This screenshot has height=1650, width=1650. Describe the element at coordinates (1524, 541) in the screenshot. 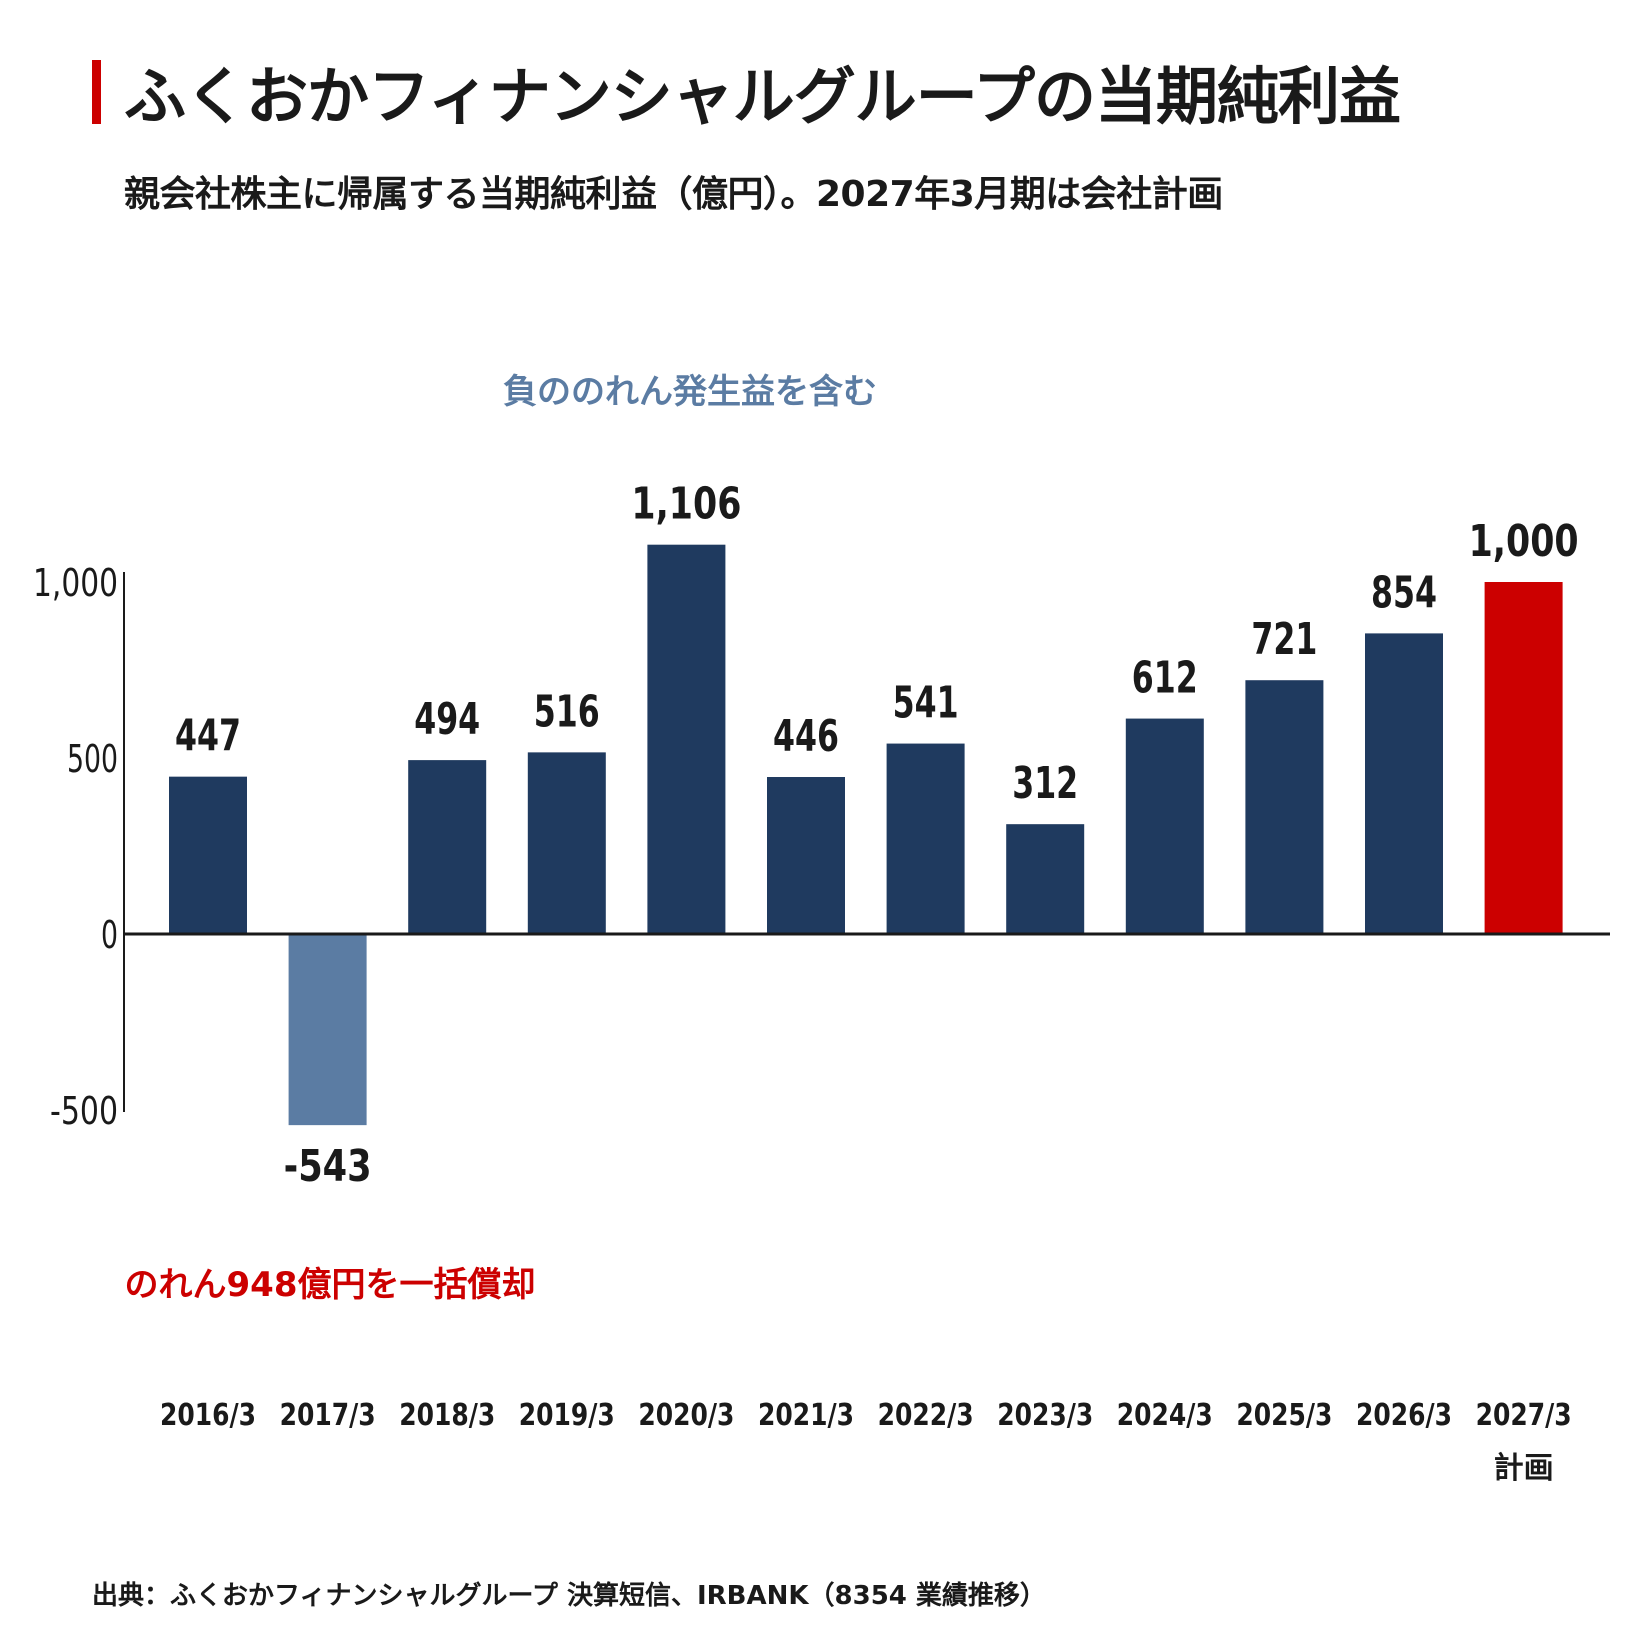

I see `data-label: 1,000` at that location.